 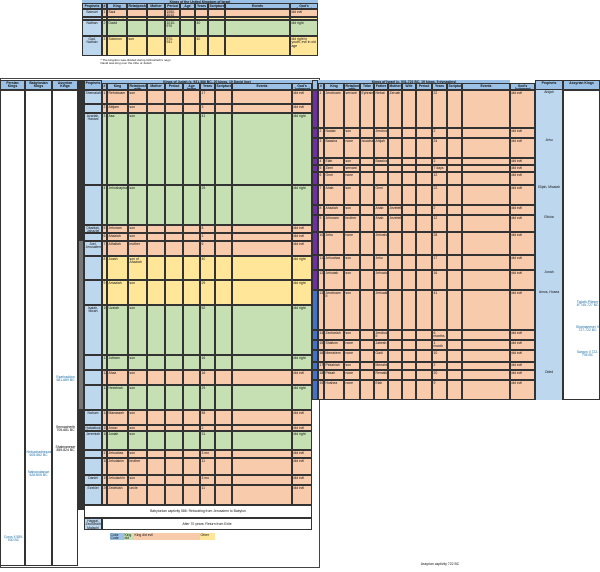 What do you see at coordinates (117, 440) in the screenshot?
I see `judah-cell: Josiah` at bounding box center [117, 440].